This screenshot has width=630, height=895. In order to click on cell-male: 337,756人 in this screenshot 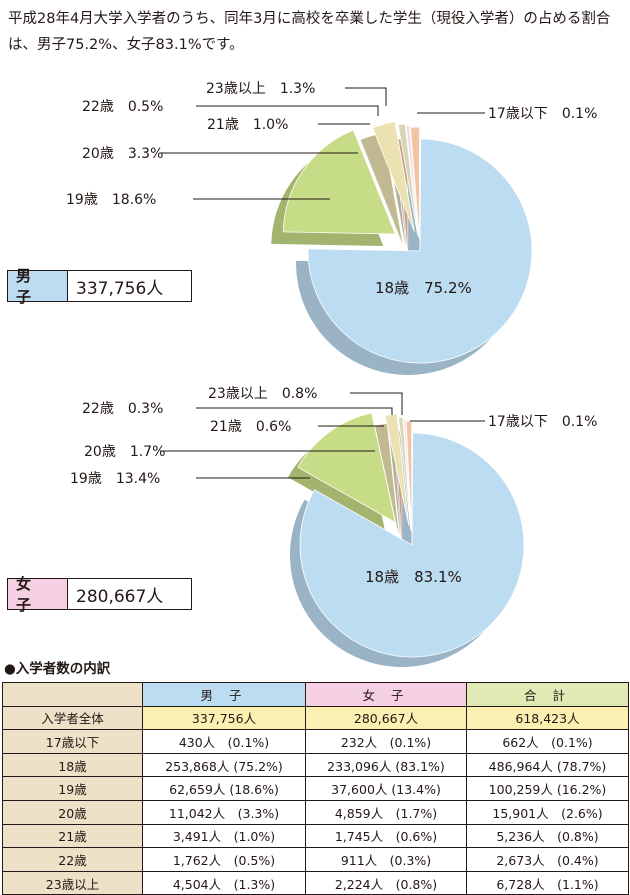, I will do `click(224, 718)`.